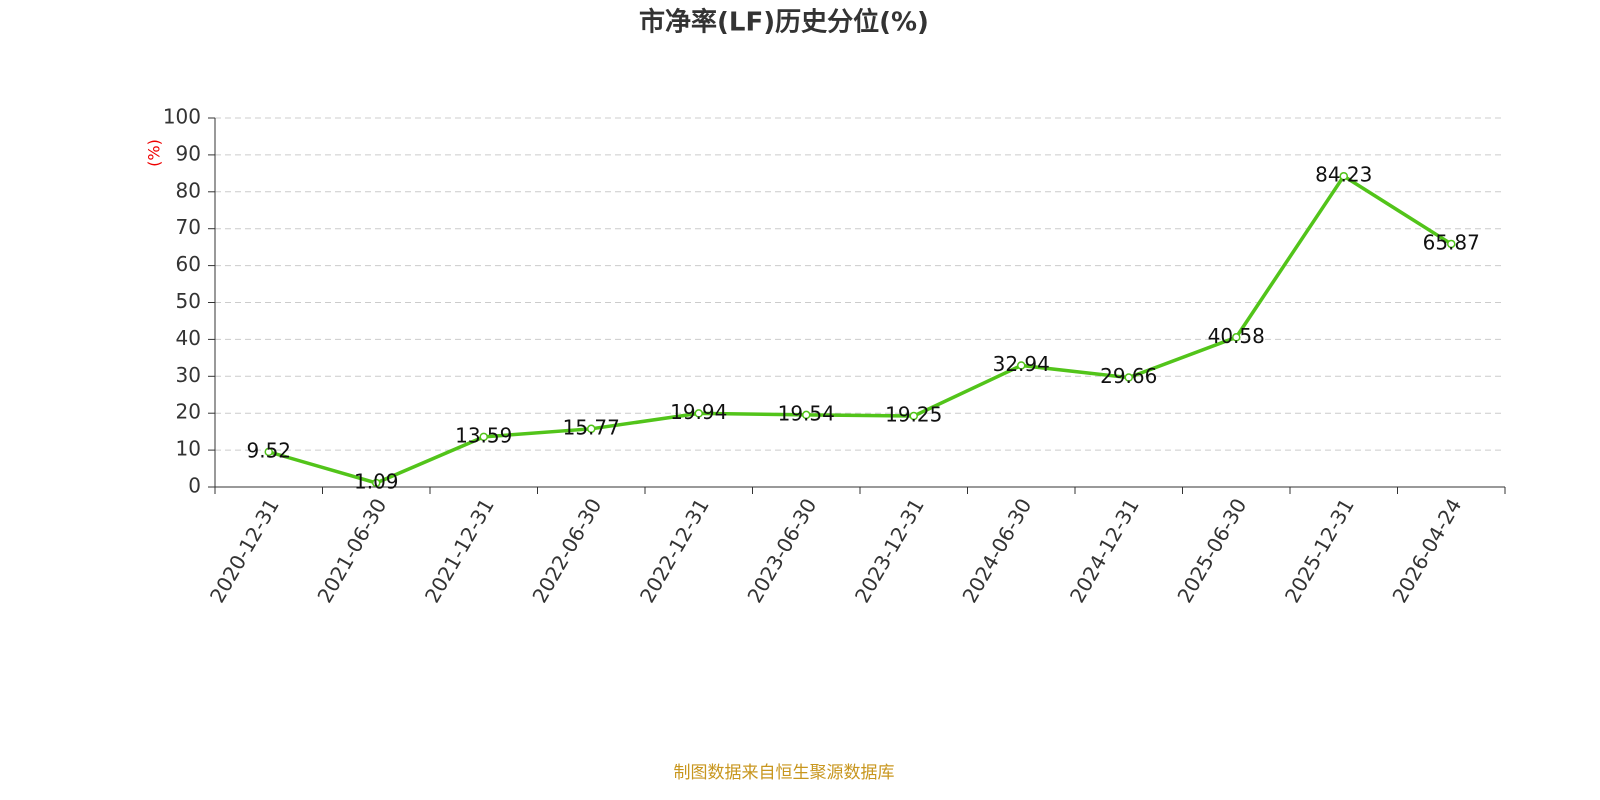 Image resolution: width=1600 pixels, height=800 pixels. What do you see at coordinates (188, 449) in the screenshot?
I see `y-tick-label: 10` at bounding box center [188, 449].